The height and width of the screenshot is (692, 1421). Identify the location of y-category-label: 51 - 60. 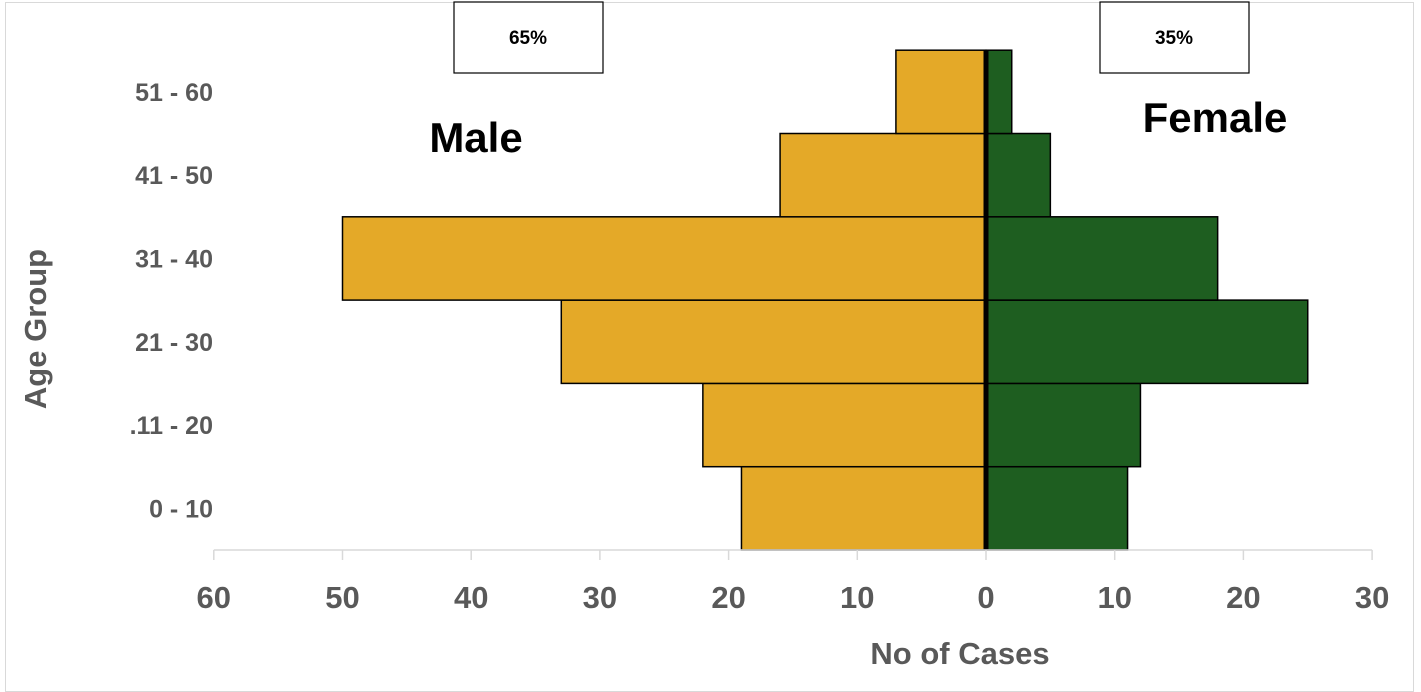
(174, 93).